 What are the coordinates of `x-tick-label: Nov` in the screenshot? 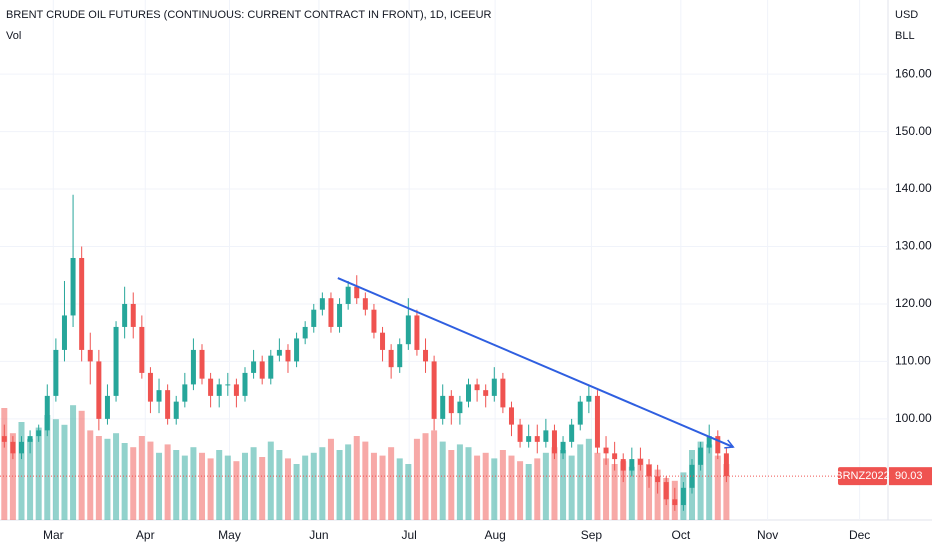 It's located at (767, 535).